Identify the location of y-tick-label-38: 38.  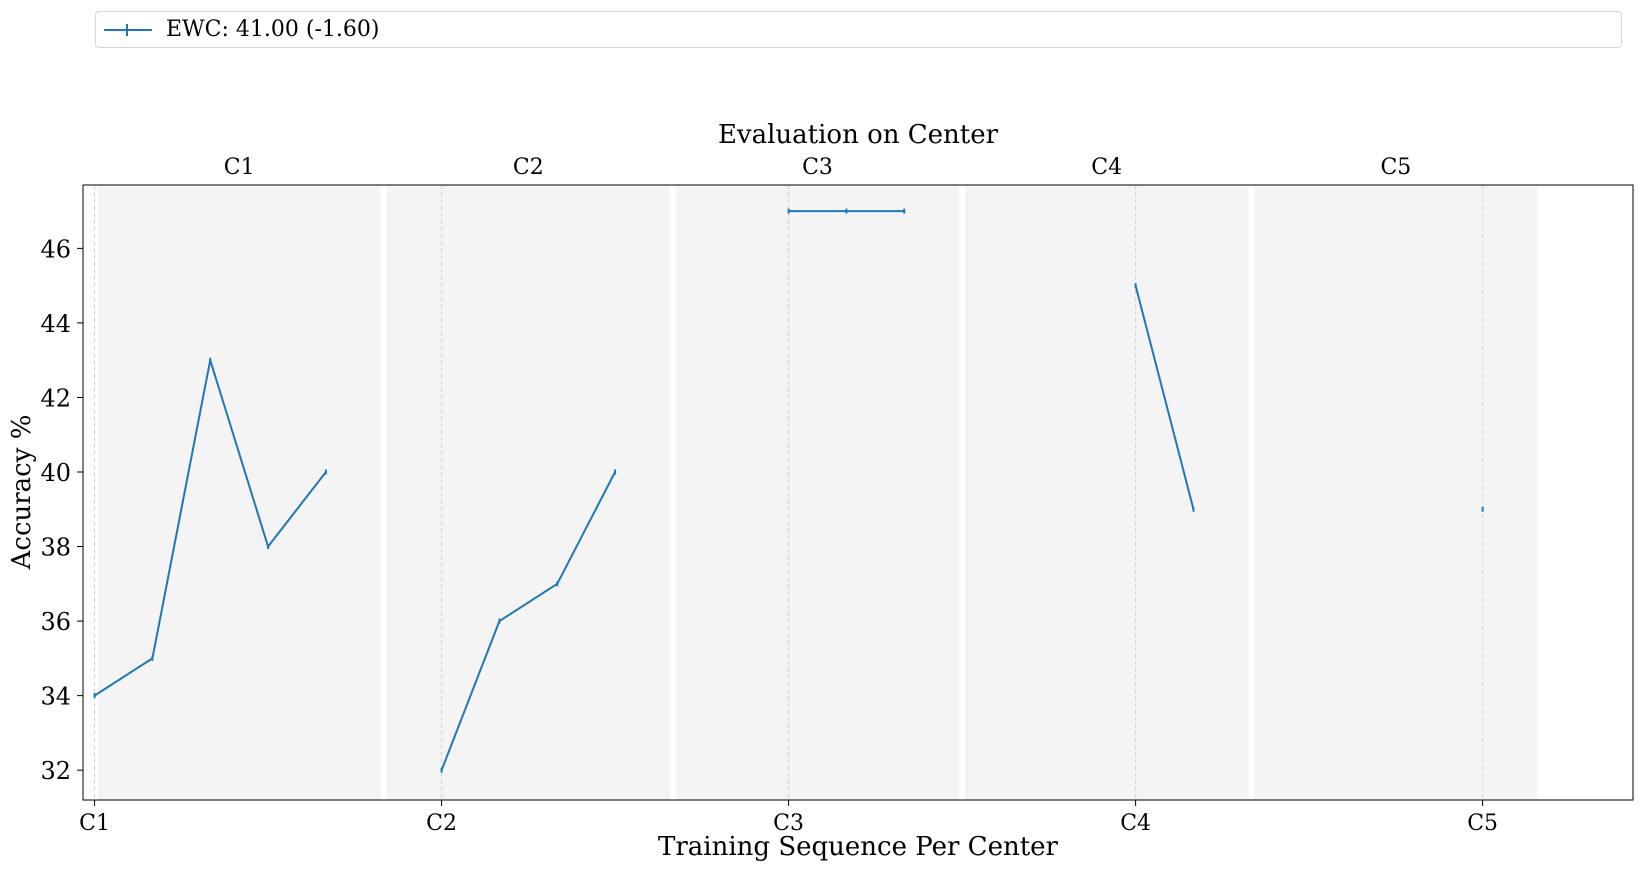
(55, 548).